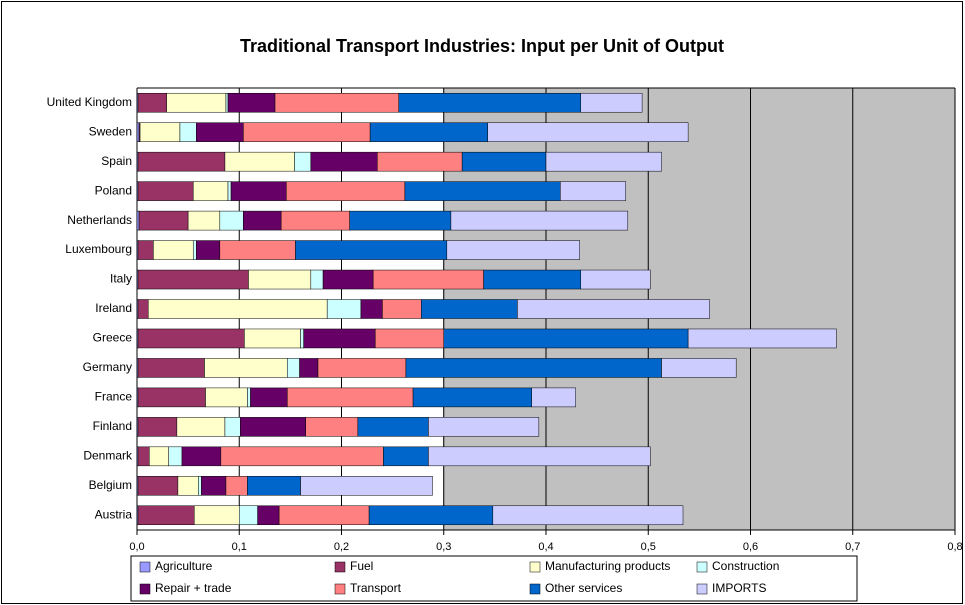  What do you see at coordinates (136, 547) in the screenshot?
I see `x-tick-label: 0,0` at bounding box center [136, 547].